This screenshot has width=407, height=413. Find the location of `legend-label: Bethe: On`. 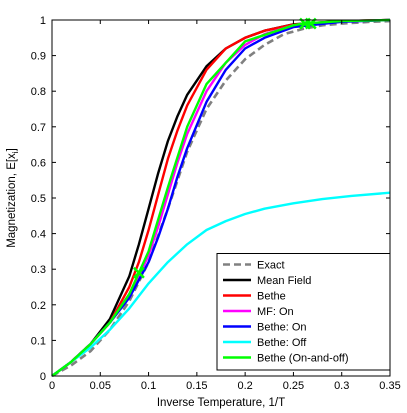

legend-label: Bethe: On is located at coordinates (282, 328).